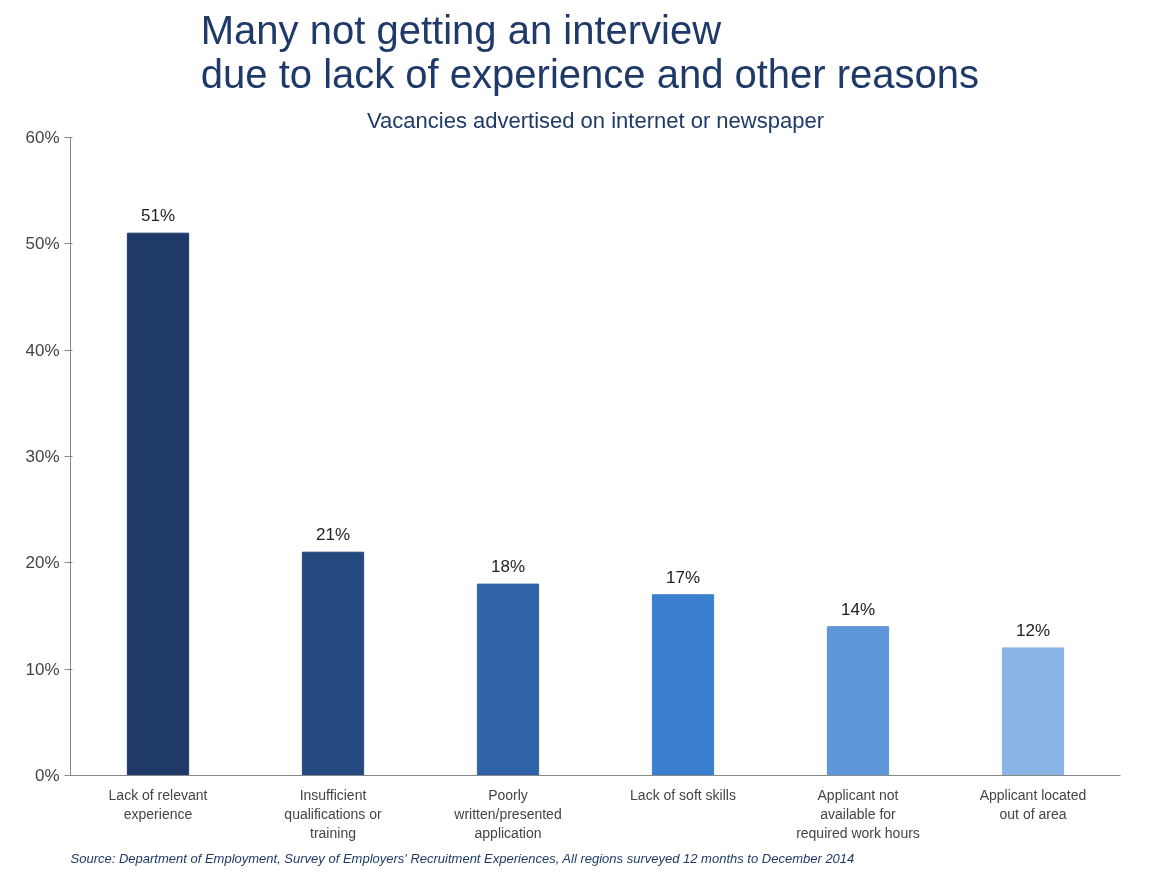 The image size is (1168, 886). I want to click on y-tick-label: 20%, so click(42, 563).